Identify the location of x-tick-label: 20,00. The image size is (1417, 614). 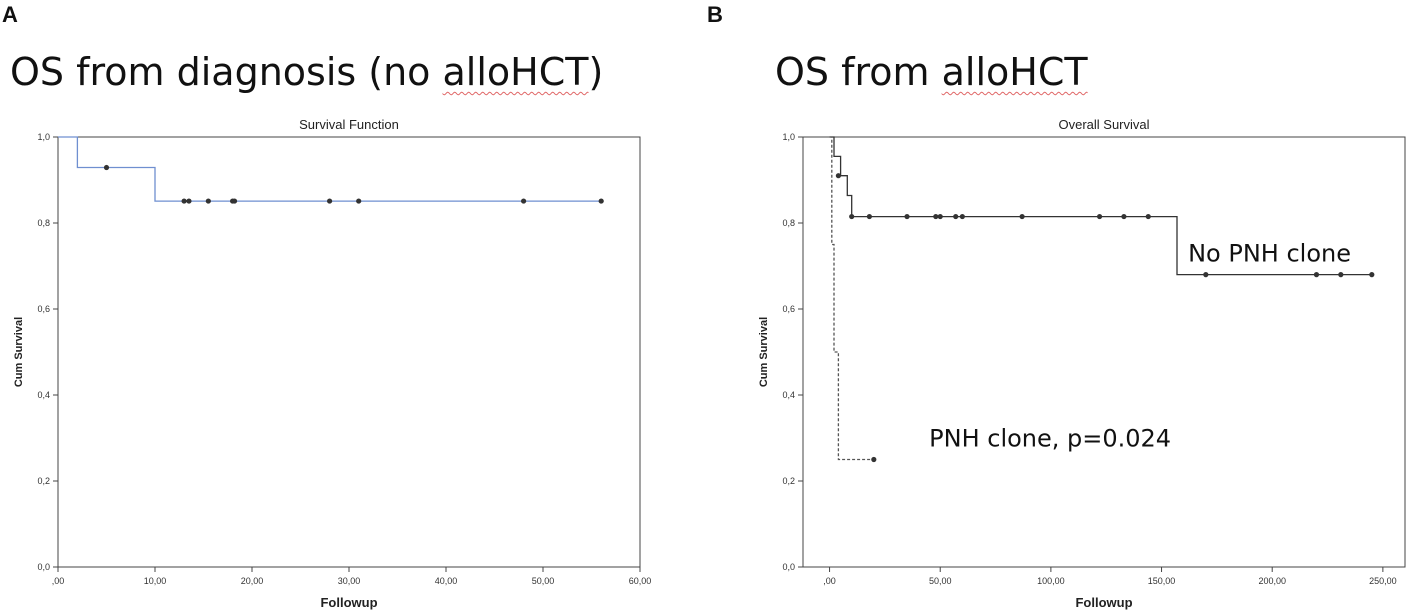
(252, 581).